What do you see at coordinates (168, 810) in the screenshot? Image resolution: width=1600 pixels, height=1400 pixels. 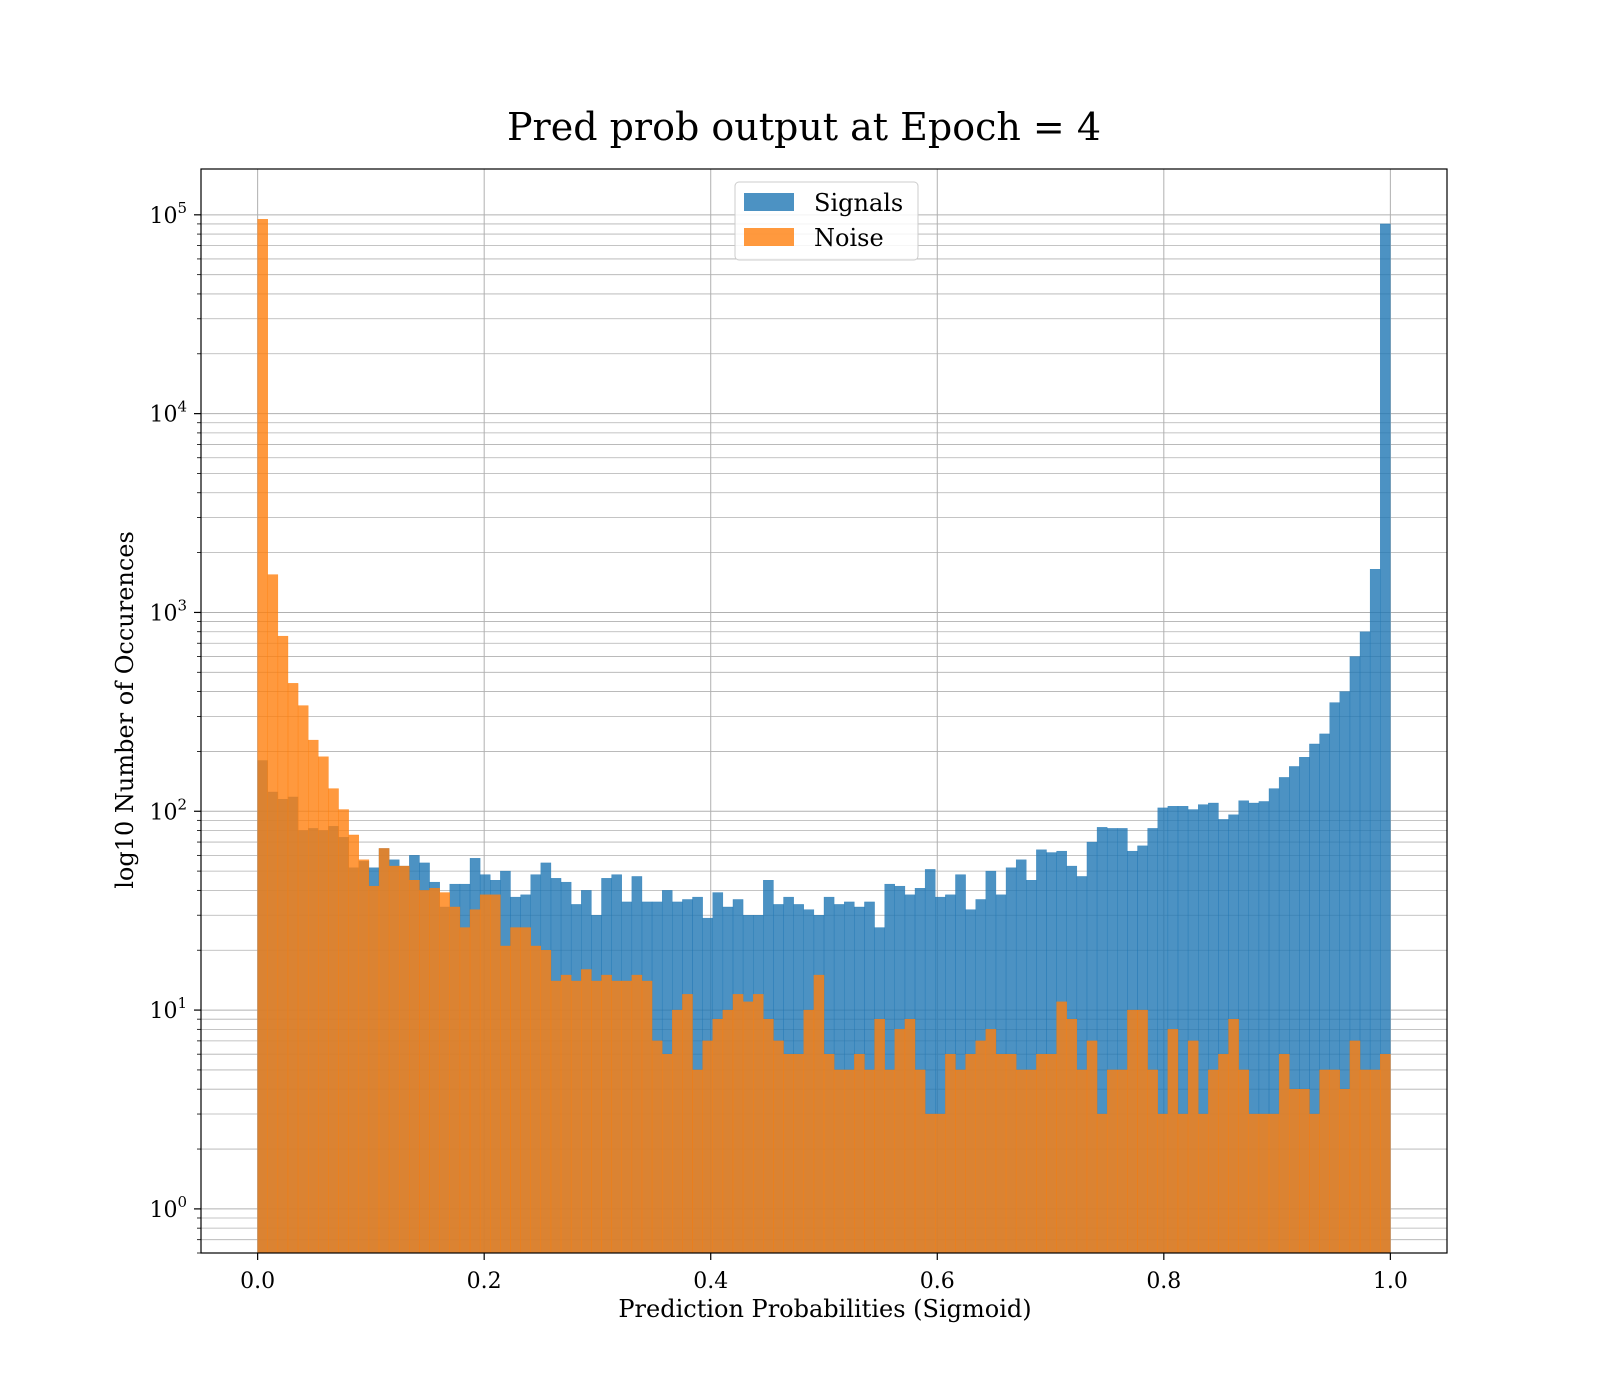 I see `y-tick-label: 10²` at bounding box center [168, 810].